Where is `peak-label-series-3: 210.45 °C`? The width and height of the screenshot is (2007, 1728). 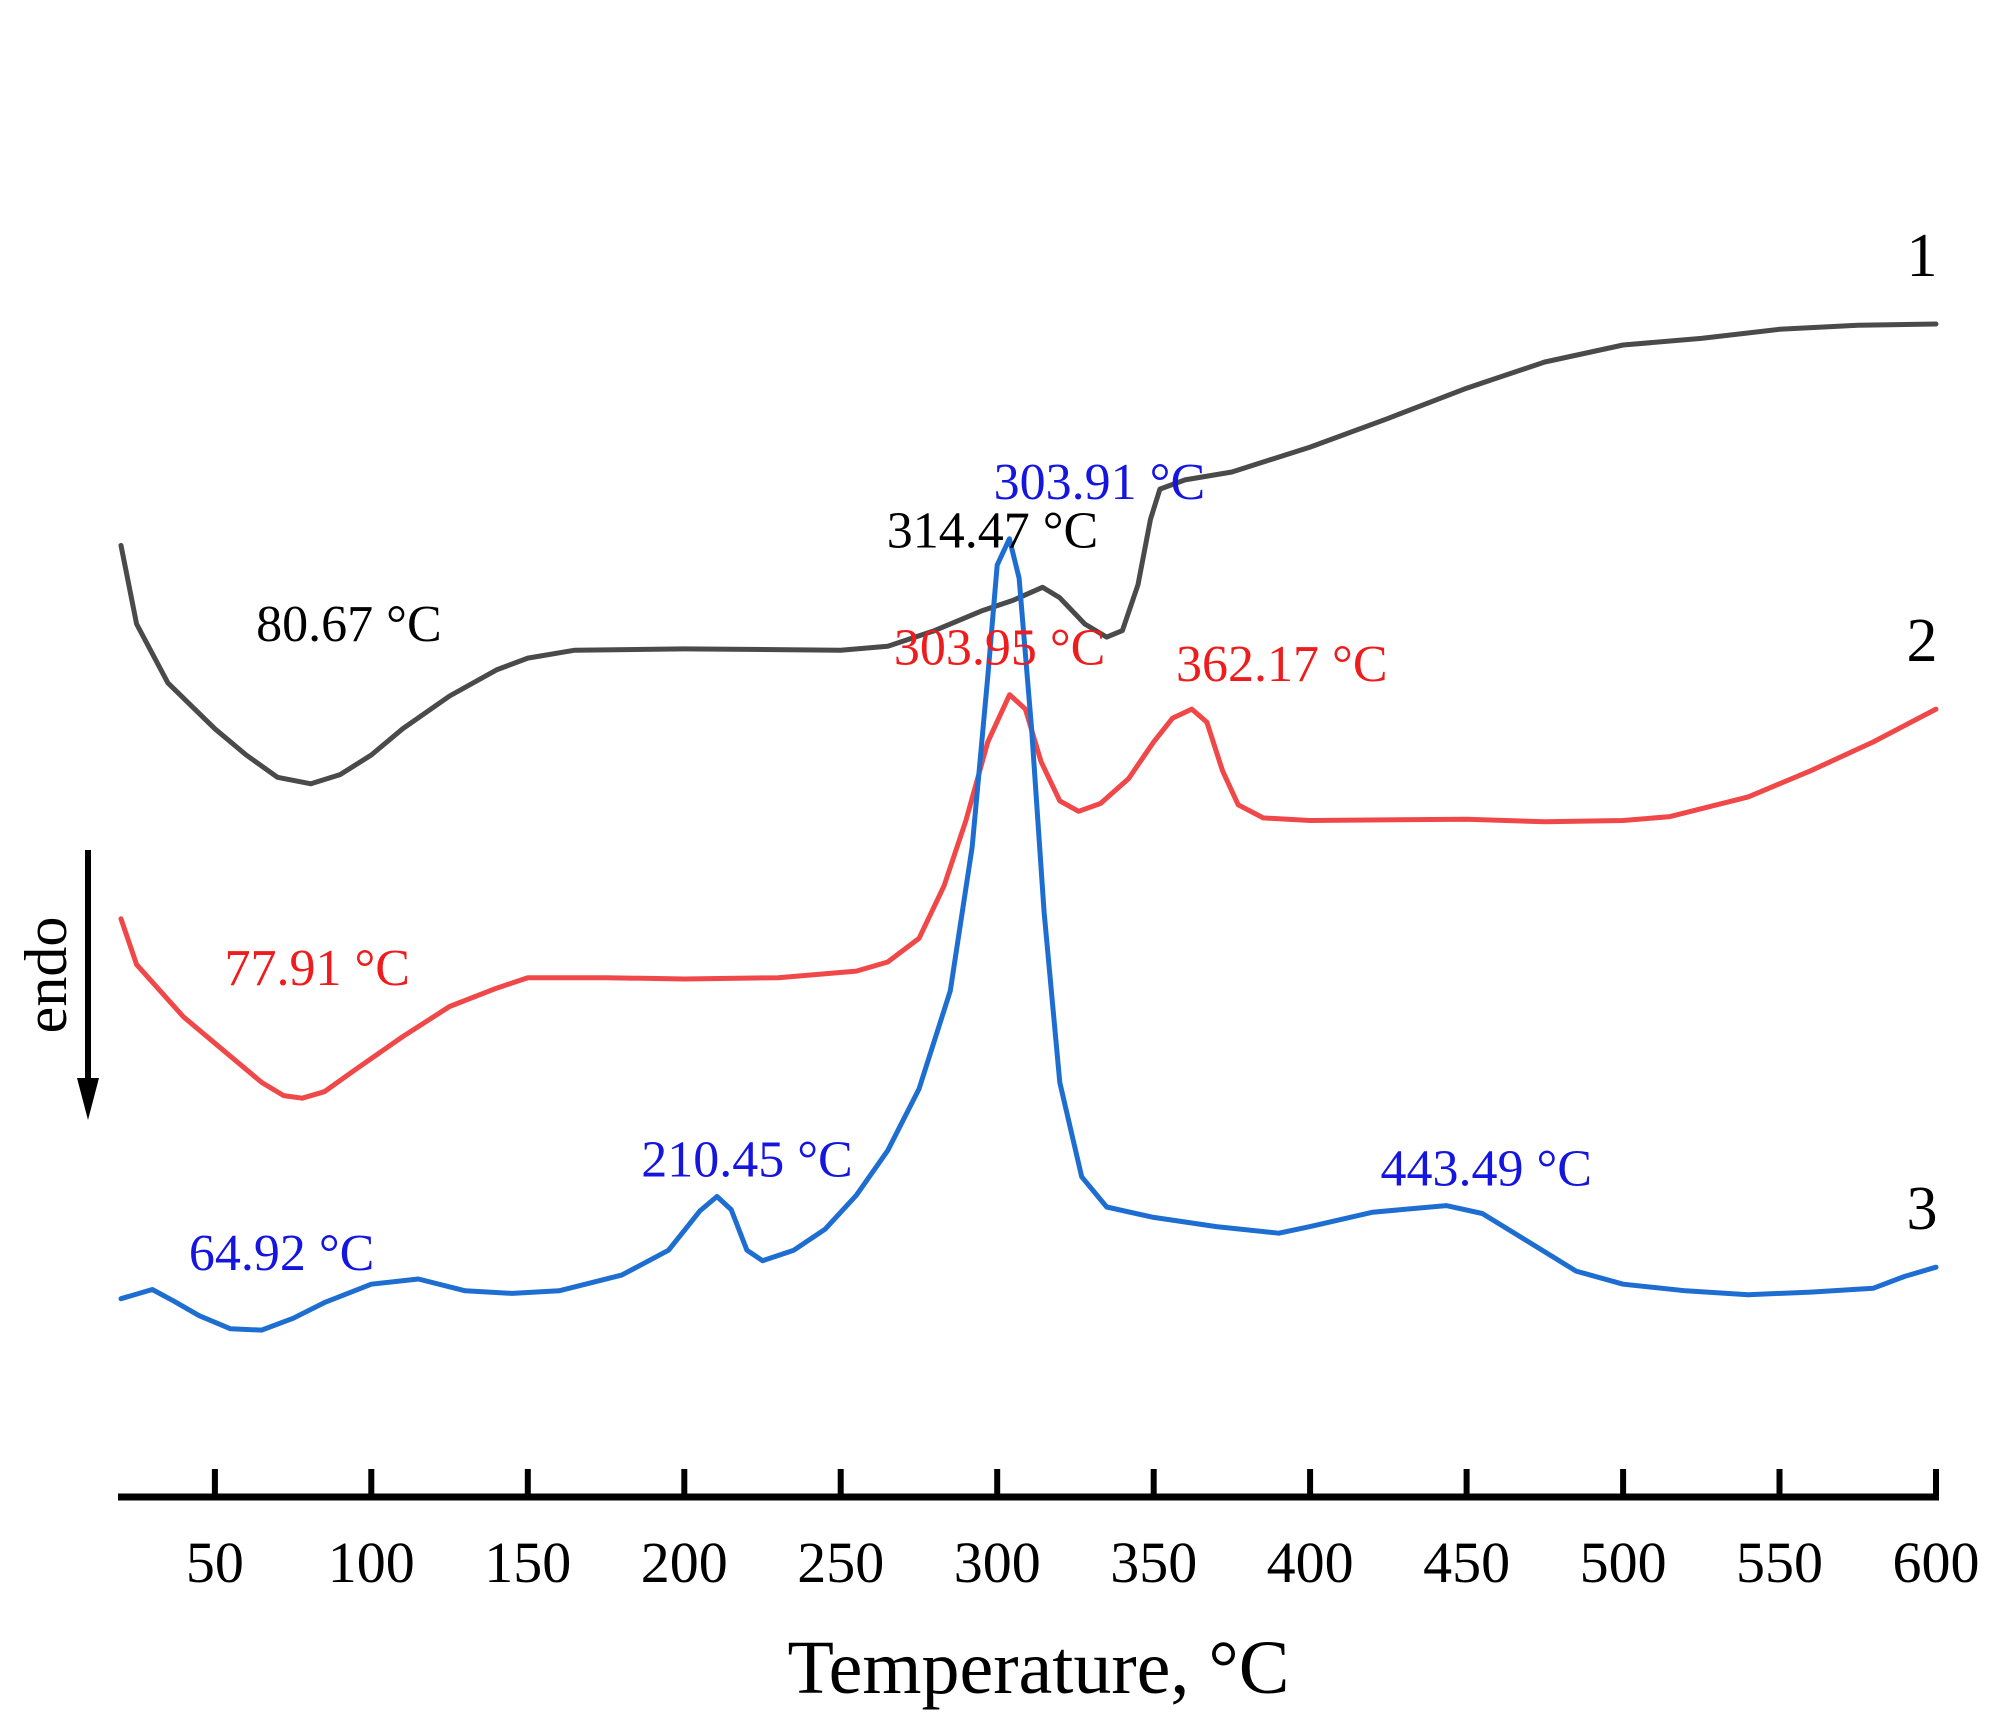
peak-label-series-3: 210.45 °C is located at coordinates (746, 1160).